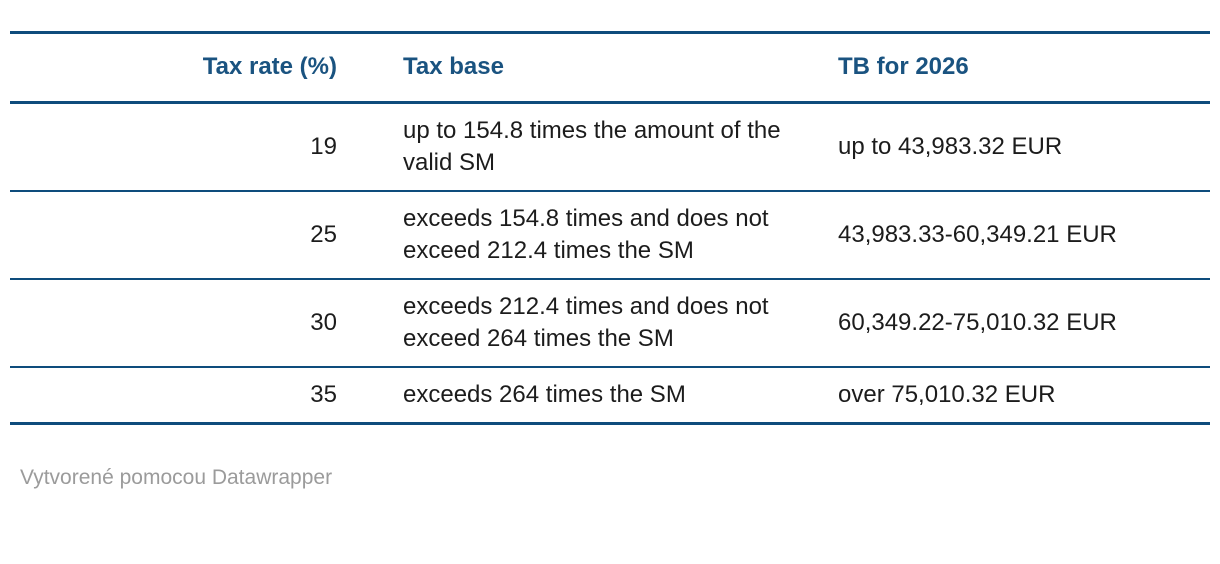 Image resolution: width=1220 pixels, height=564 pixels. What do you see at coordinates (206, 235) in the screenshot?
I see `tax-rate-cell: 25` at bounding box center [206, 235].